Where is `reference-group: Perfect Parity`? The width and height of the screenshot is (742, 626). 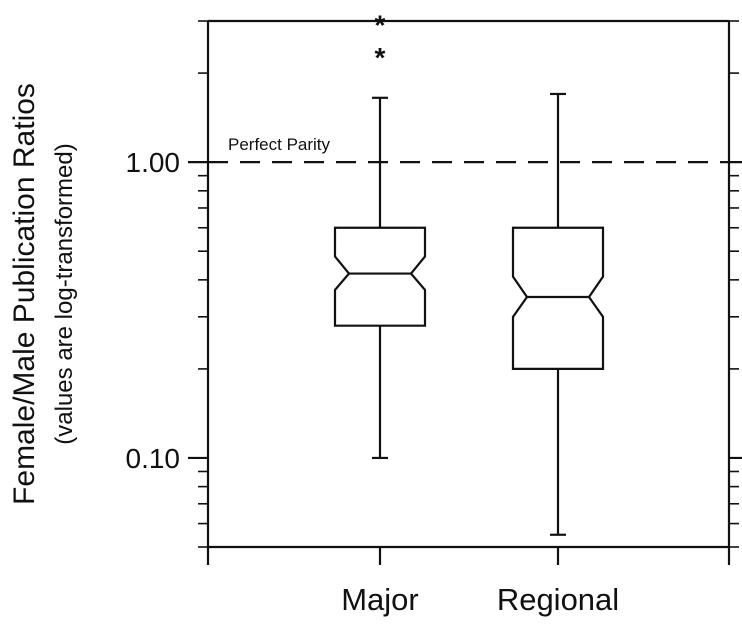 reference-group: Perfect Parity is located at coordinates (468, 148).